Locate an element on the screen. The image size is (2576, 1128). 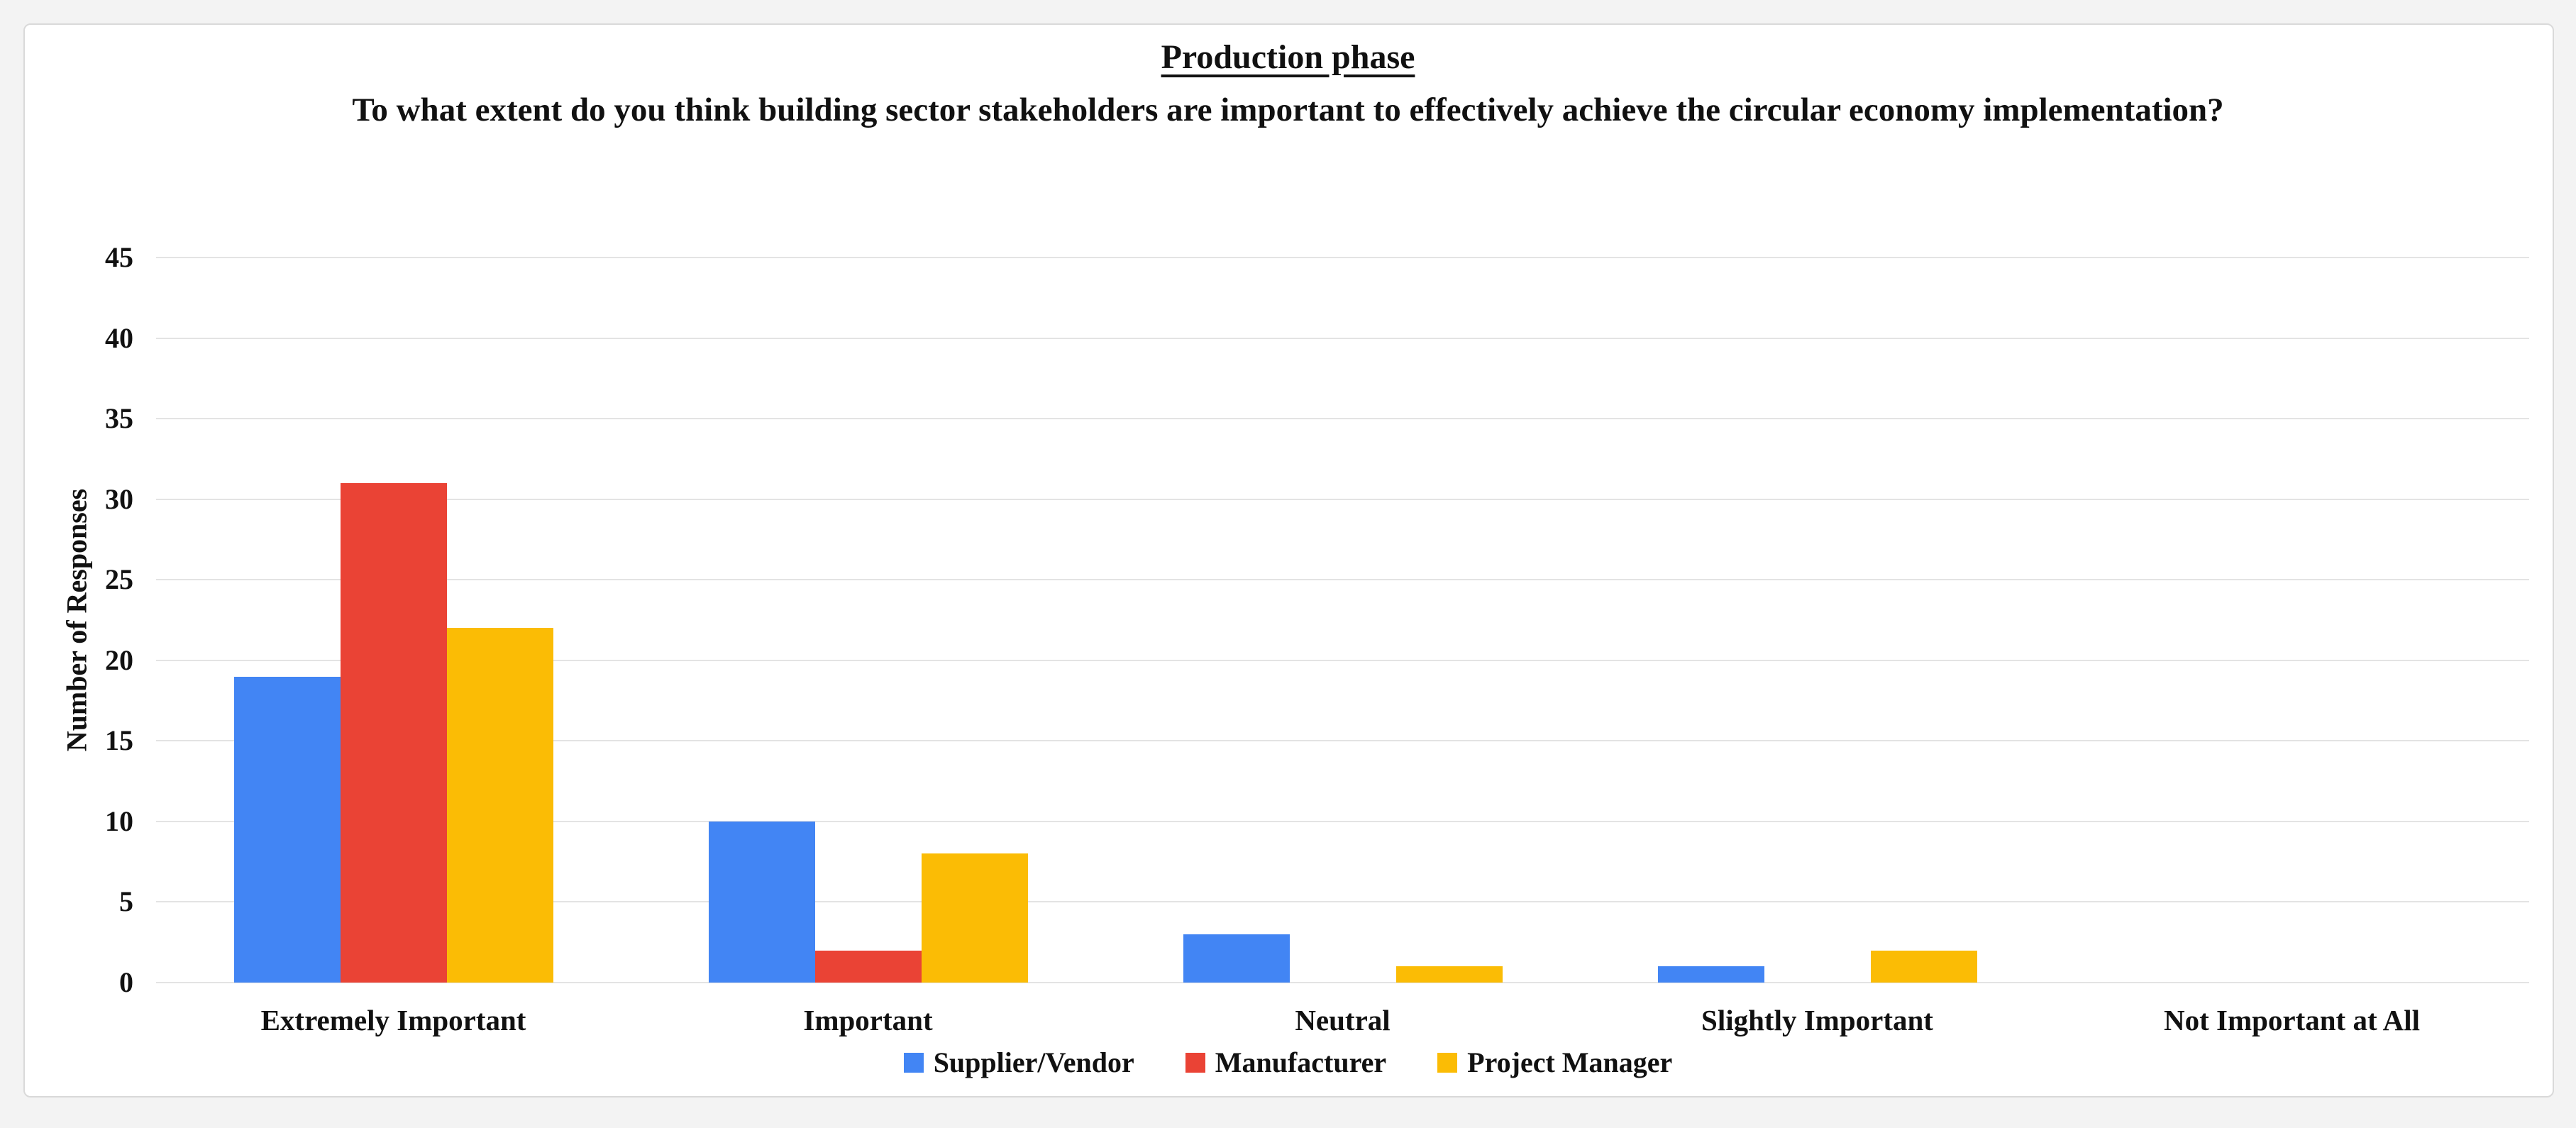
bar-supplier-vendor-important is located at coordinates (762, 902).